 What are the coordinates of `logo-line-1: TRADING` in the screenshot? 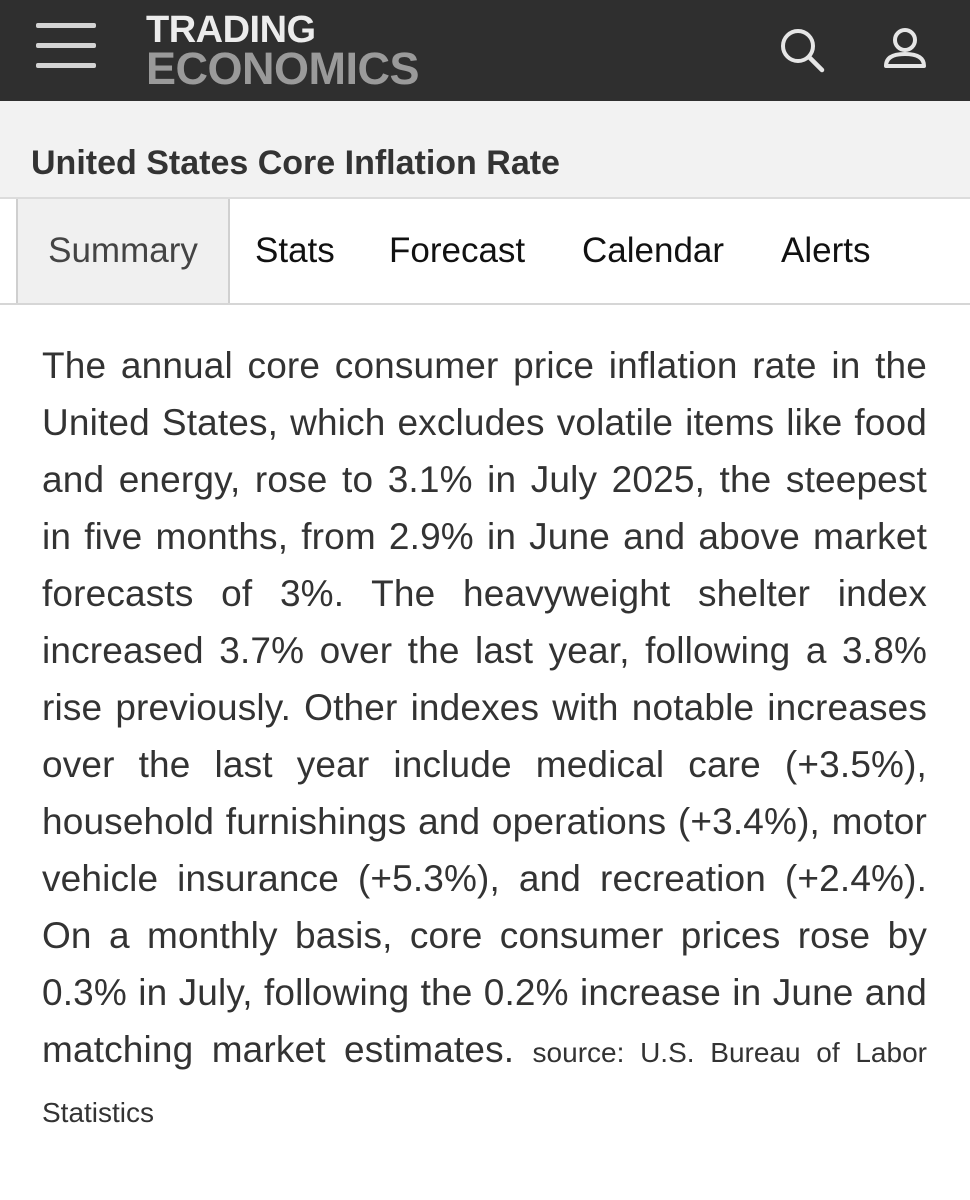 It's located at (231, 30).